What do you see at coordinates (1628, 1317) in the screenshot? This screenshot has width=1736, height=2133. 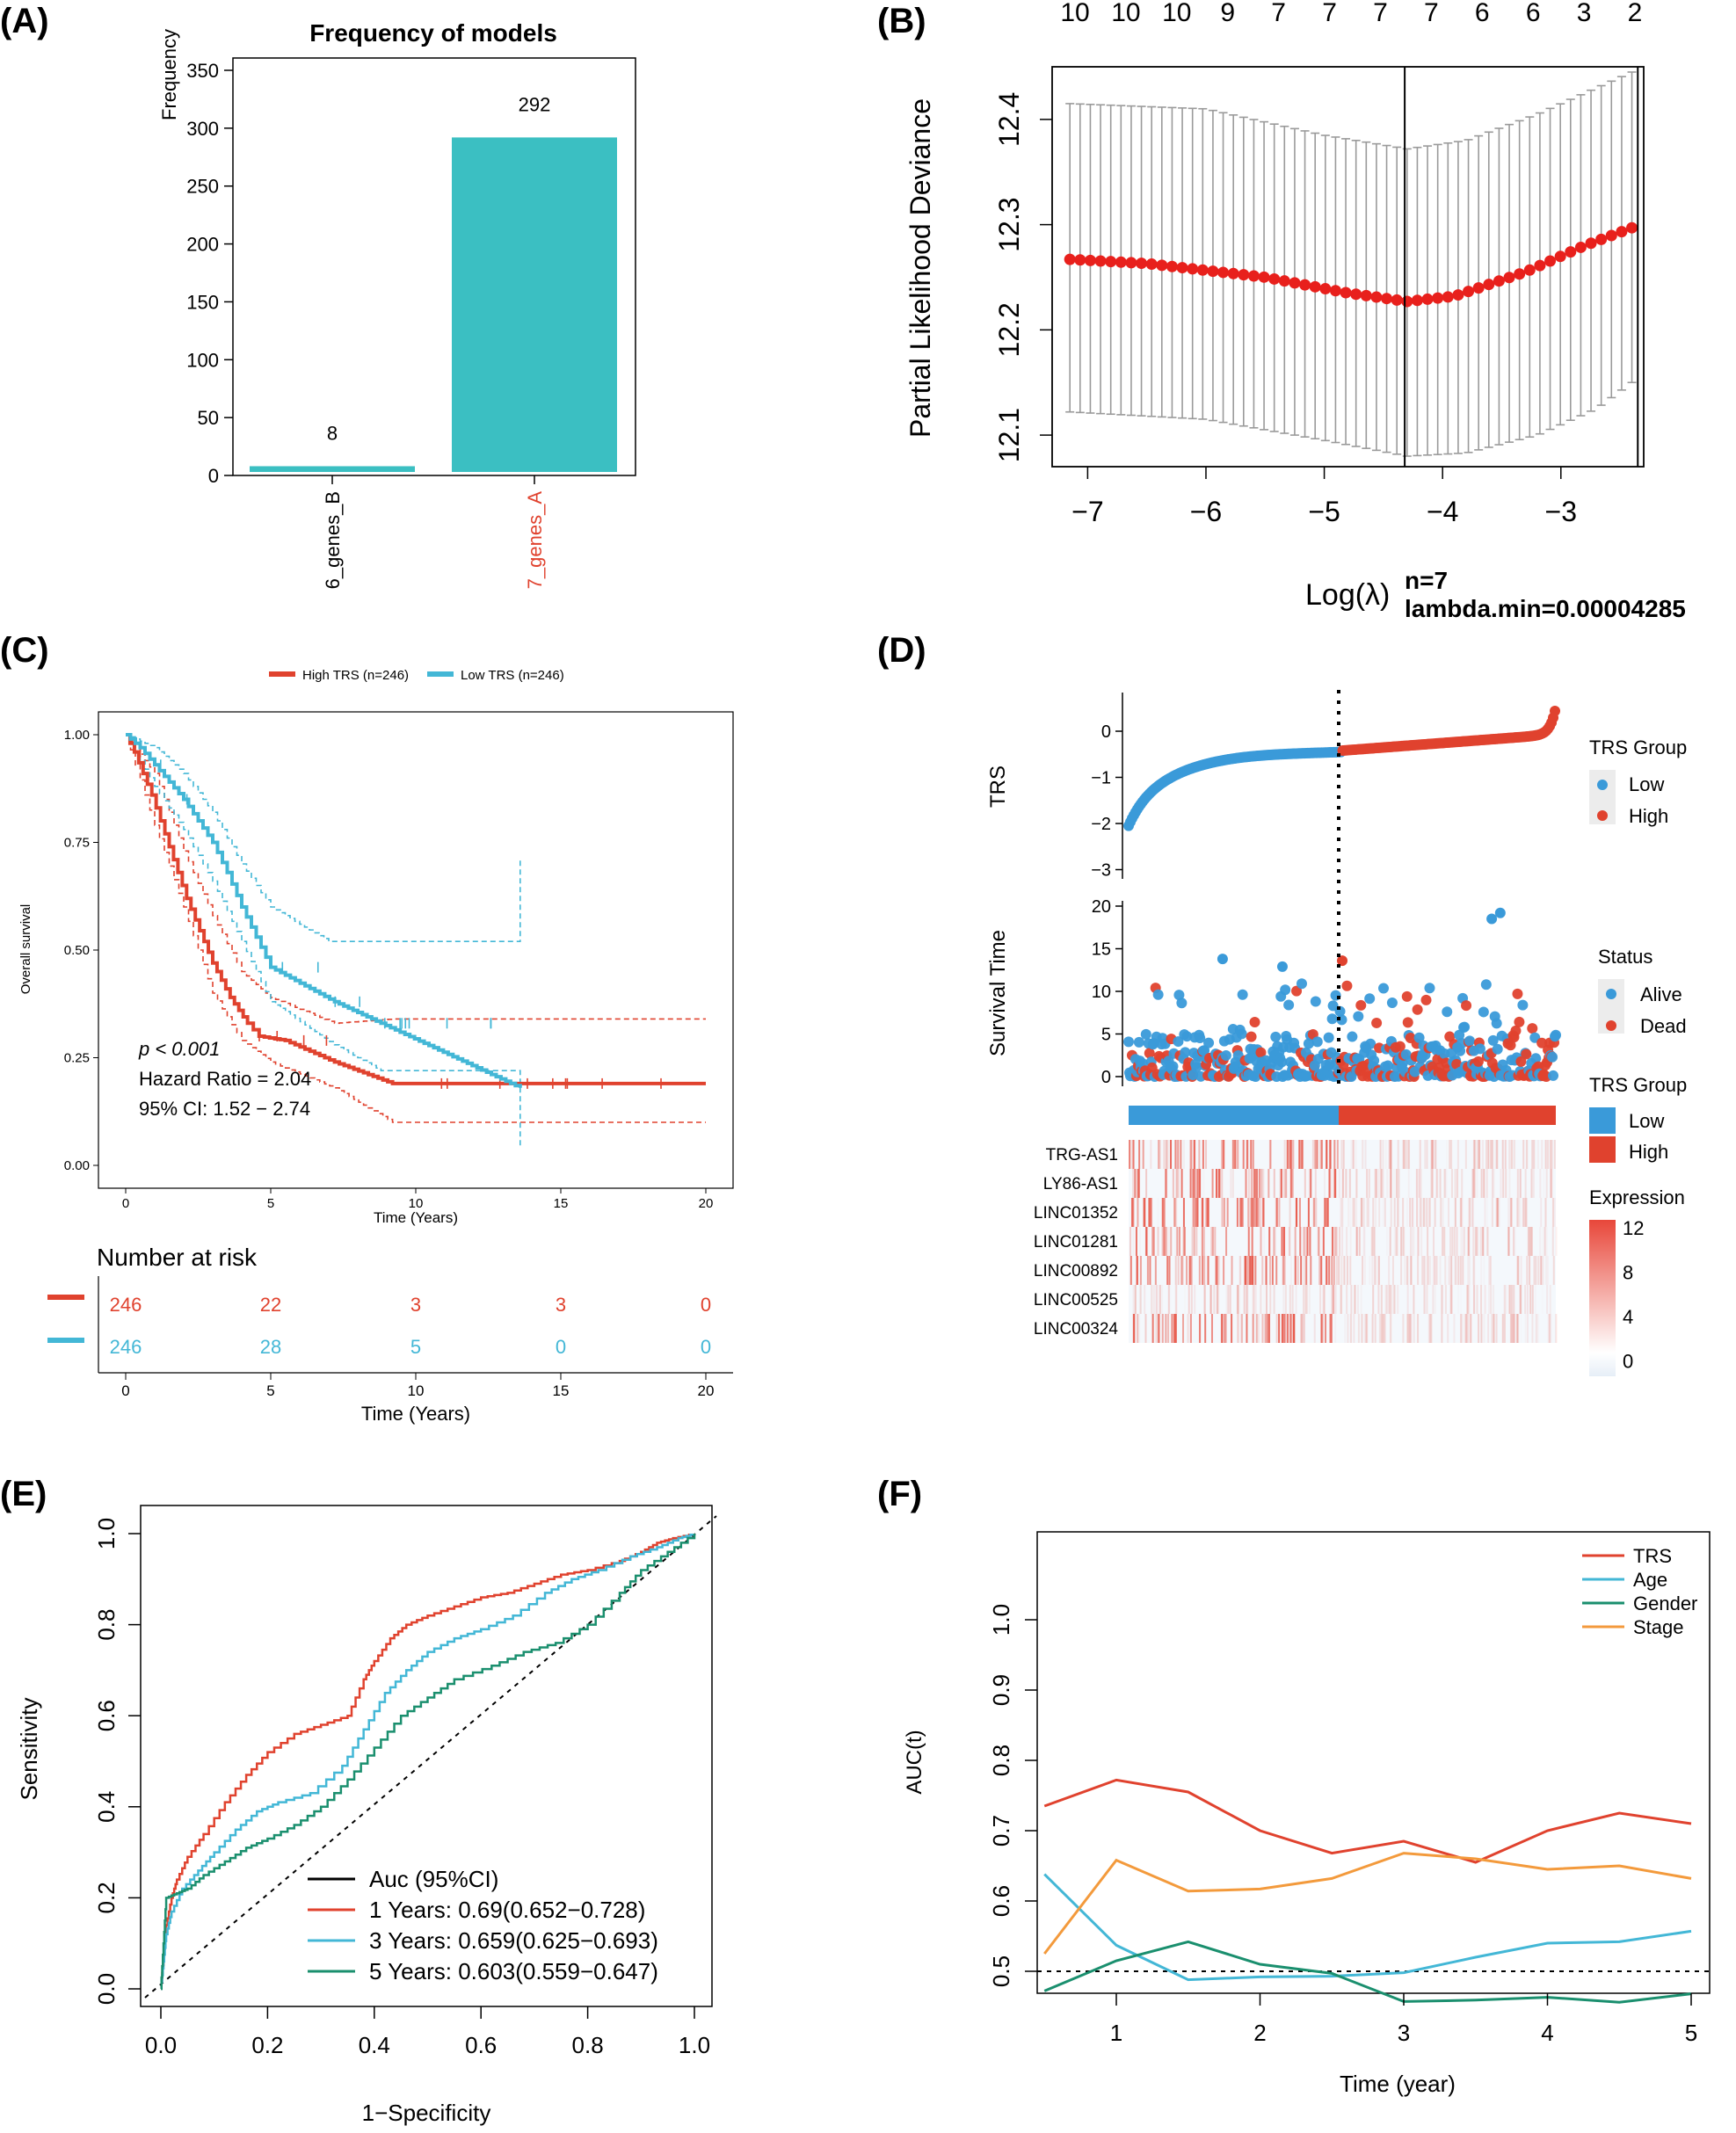 I see `d-expr-tick-label: 4` at bounding box center [1628, 1317].